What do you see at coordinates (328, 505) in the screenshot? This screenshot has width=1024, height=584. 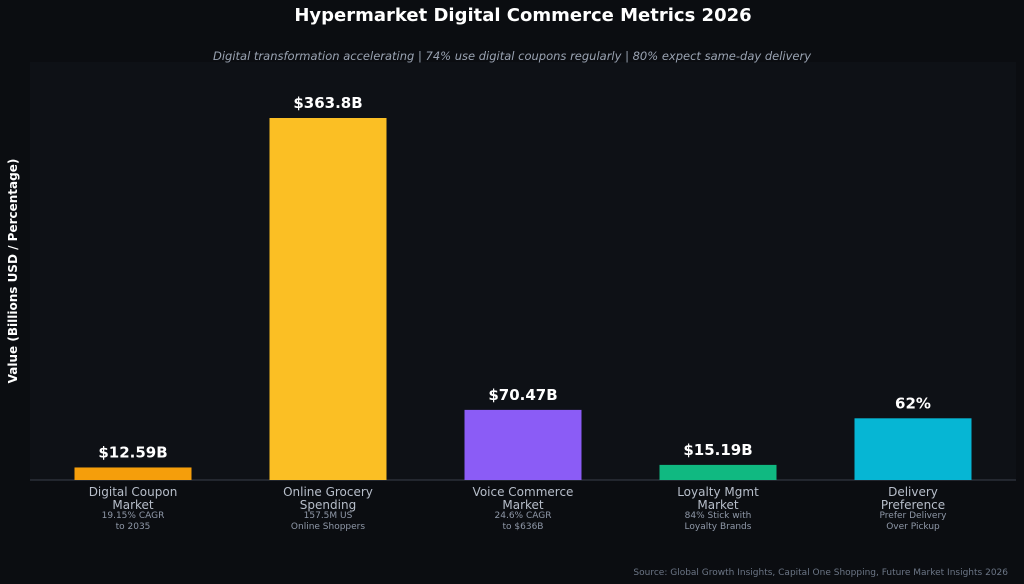 I see `category-label-1-line-1: Spending` at bounding box center [328, 505].